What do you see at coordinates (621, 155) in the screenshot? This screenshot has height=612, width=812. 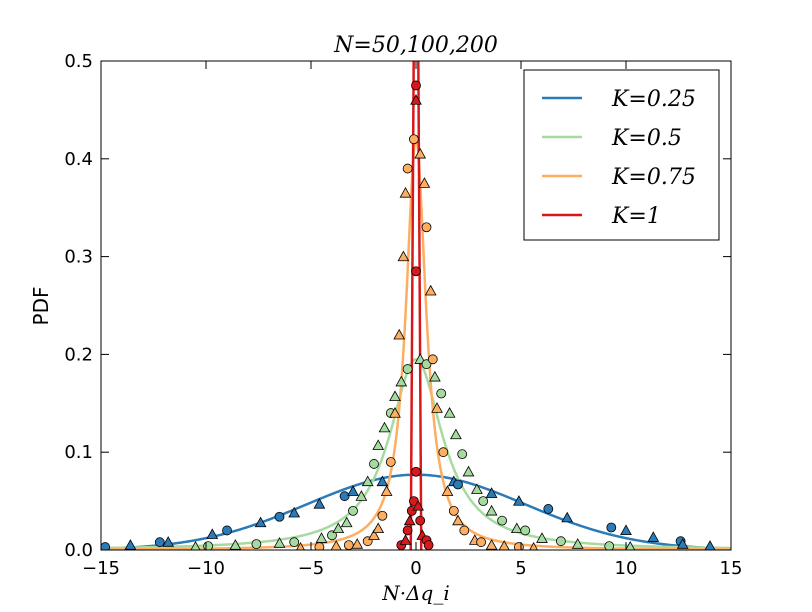 I see `legend: K=0.25 K=0.5 K=0.75 K=1` at bounding box center [621, 155].